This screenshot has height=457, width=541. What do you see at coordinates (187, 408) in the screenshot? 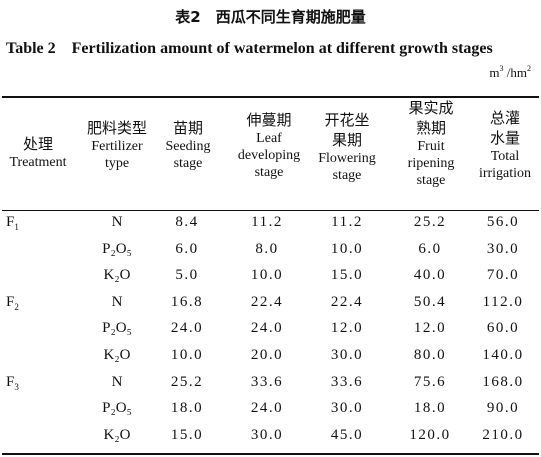
I see `value-cell-seeding-stage: 18.0` at bounding box center [187, 408].